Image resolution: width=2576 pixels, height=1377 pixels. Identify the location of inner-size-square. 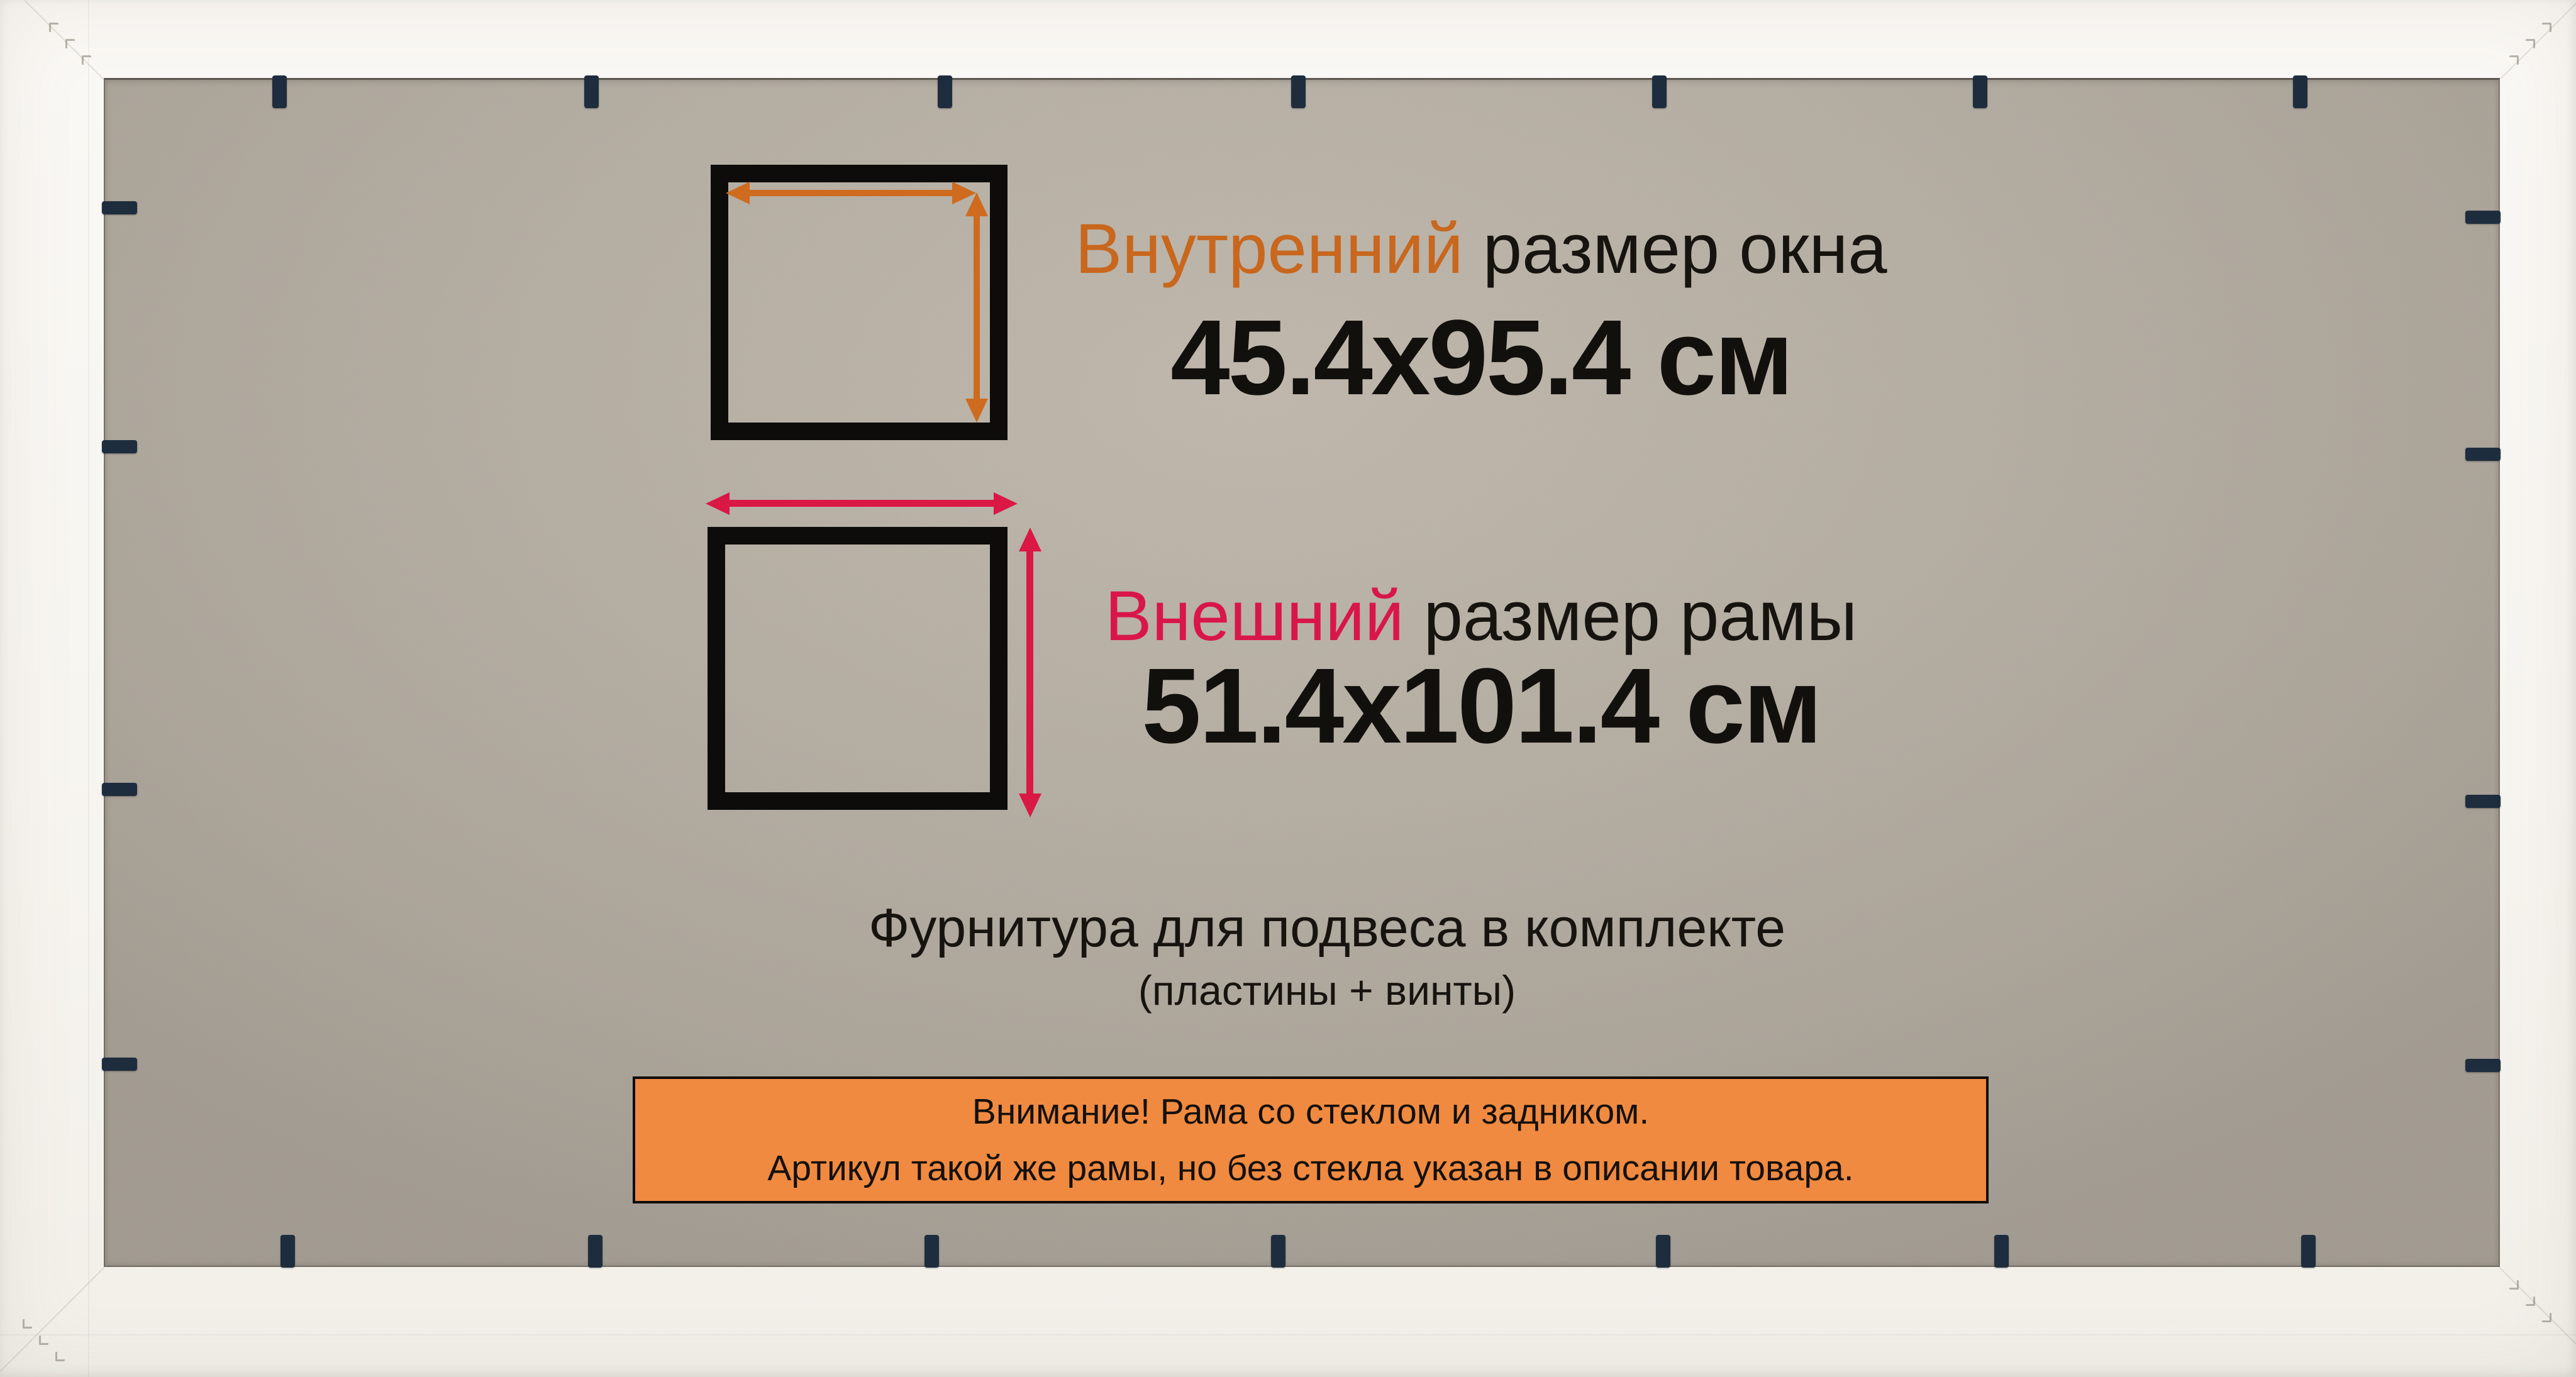
(859, 302).